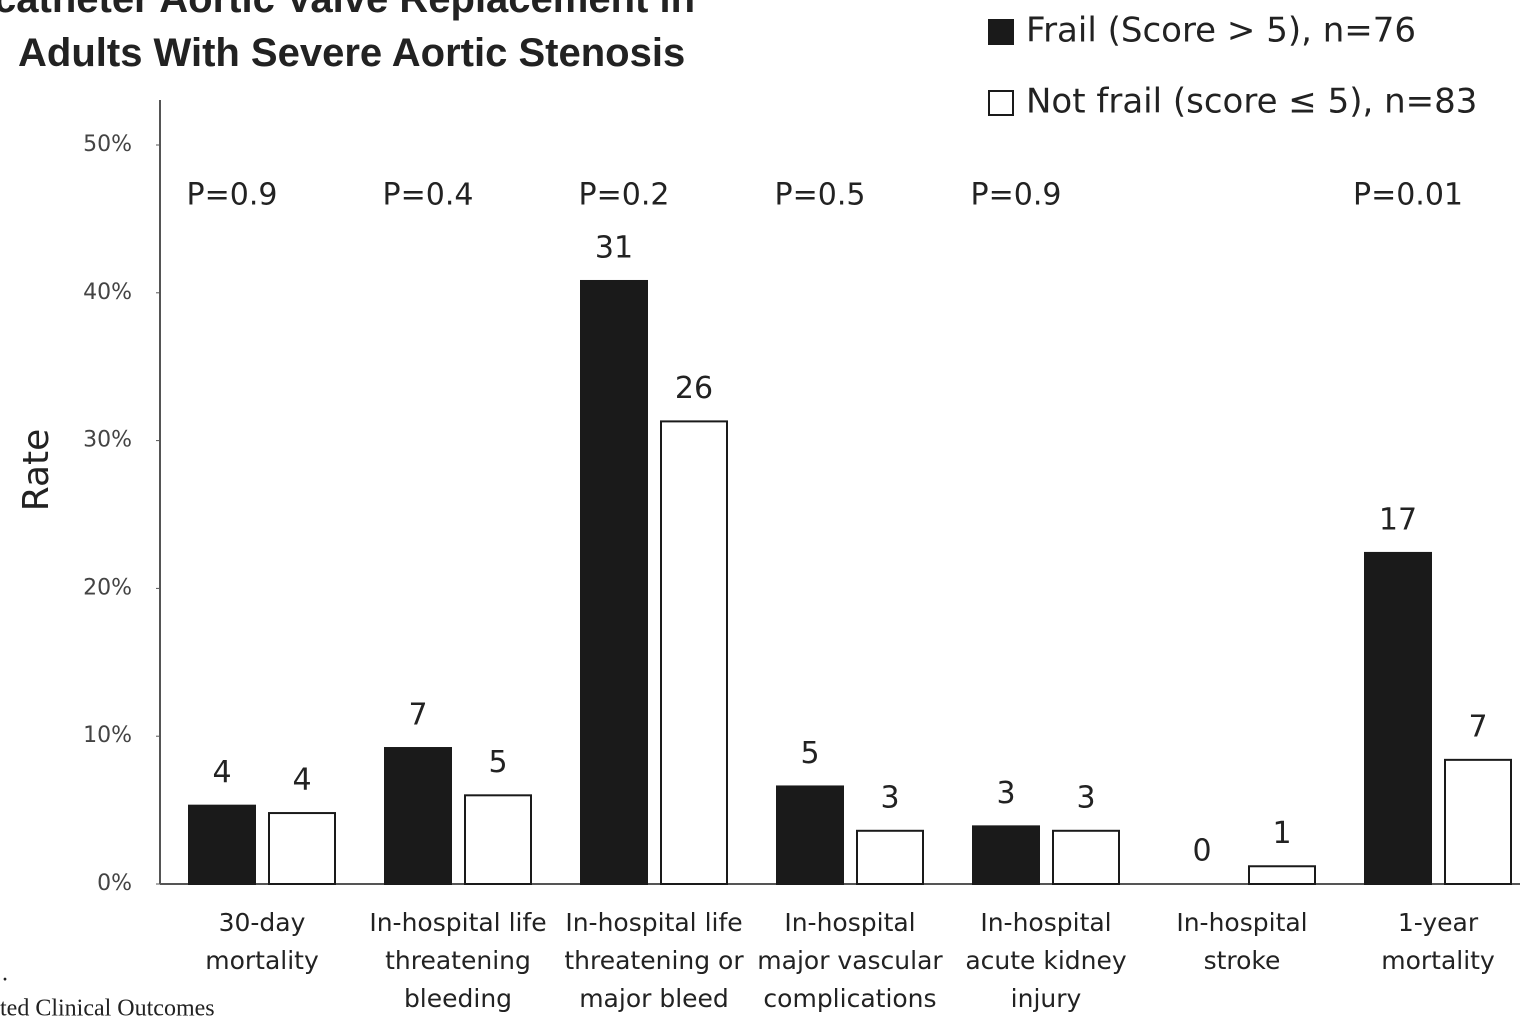 The width and height of the screenshot is (1520, 1018). What do you see at coordinates (347, 10) in the screenshot?
I see `chart-title: catheter Aortic Valve Replacement in` at bounding box center [347, 10].